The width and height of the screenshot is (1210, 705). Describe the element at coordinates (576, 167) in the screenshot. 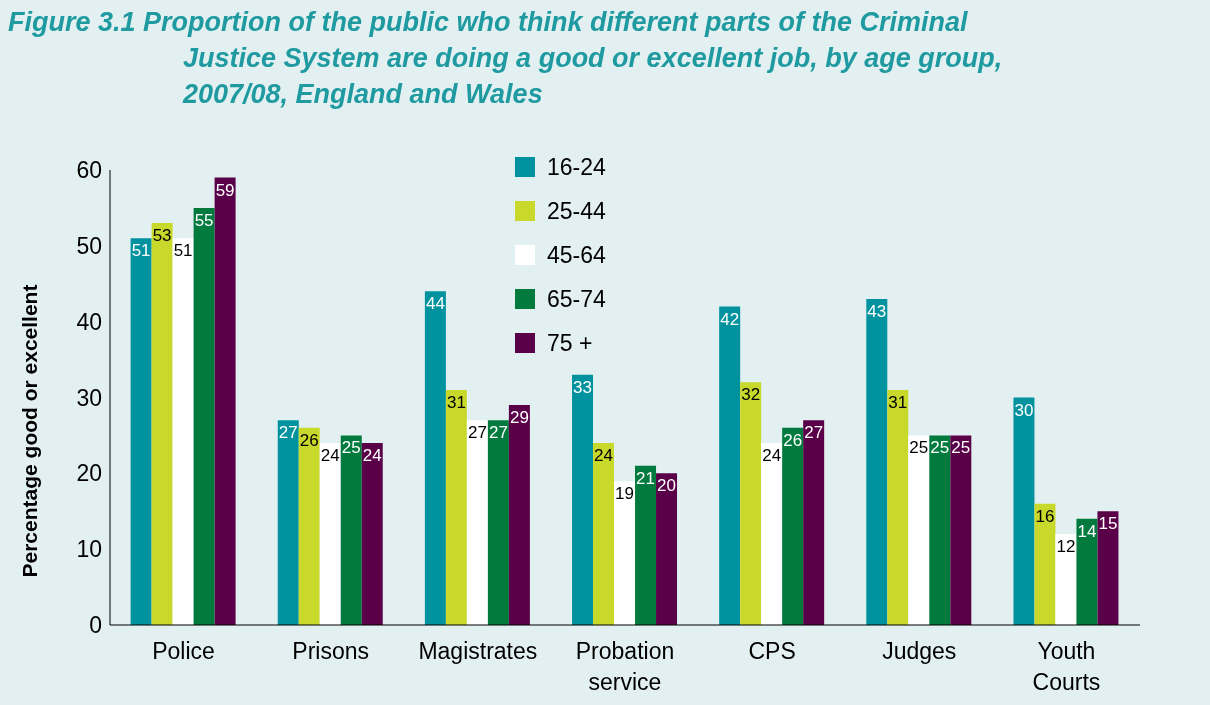

I see `legend-label: 16-24` at that location.